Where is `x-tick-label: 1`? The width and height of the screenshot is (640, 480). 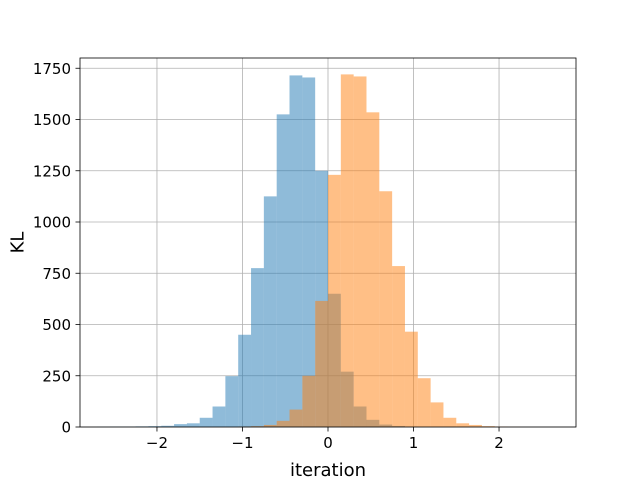
x-tick-label: 1 is located at coordinates (414, 443).